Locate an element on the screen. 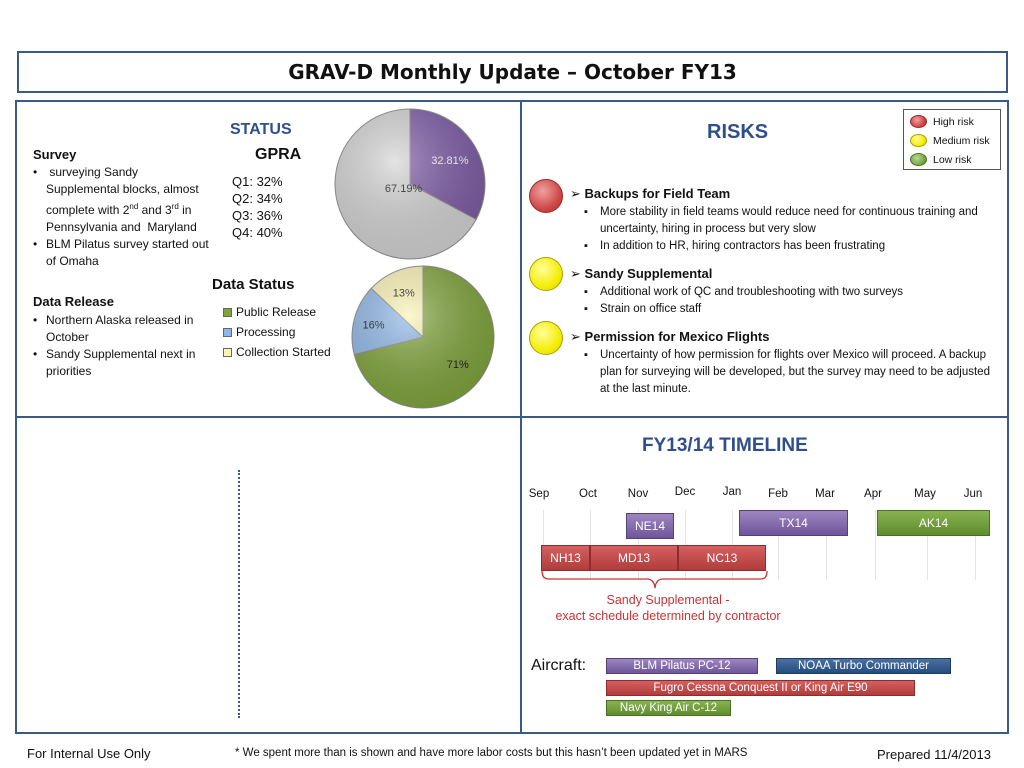 The image size is (1024, 768). data-release-bullet-2: Sandy Supplemental next in priorities is located at coordinates (123, 363).